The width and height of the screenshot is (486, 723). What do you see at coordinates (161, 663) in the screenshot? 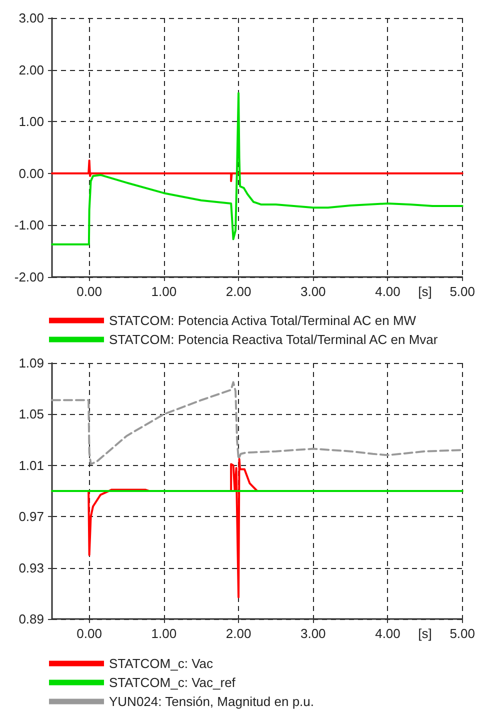
I see `legend-label: STATCOM_c: Vac` at bounding box center [161, 663].